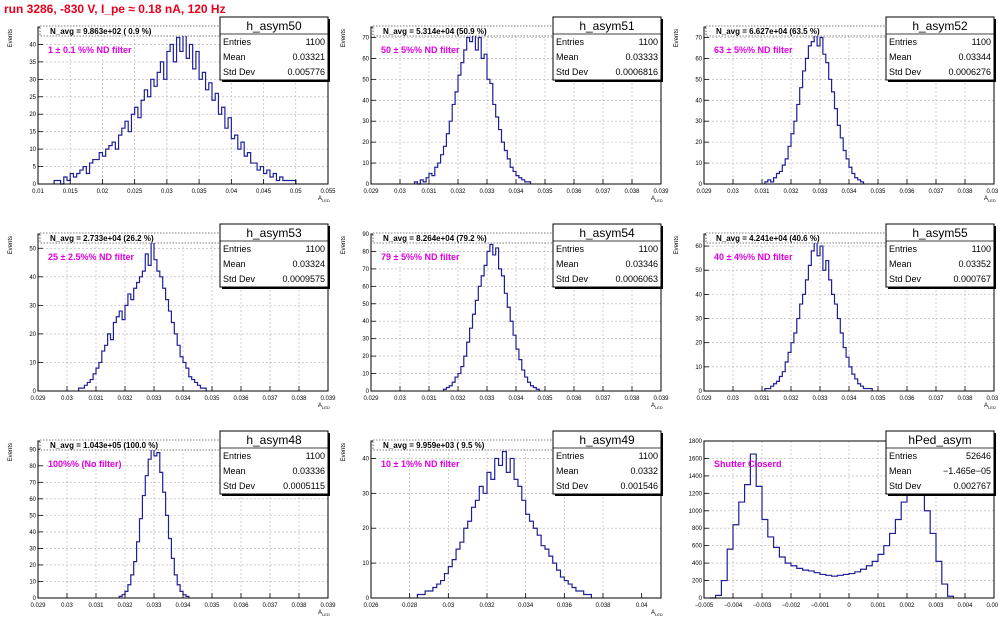  What do you see at coordinates (371, 606) in the screenshot?
I see `x-tick-label: 0.026` at bounding box center [371, 606].